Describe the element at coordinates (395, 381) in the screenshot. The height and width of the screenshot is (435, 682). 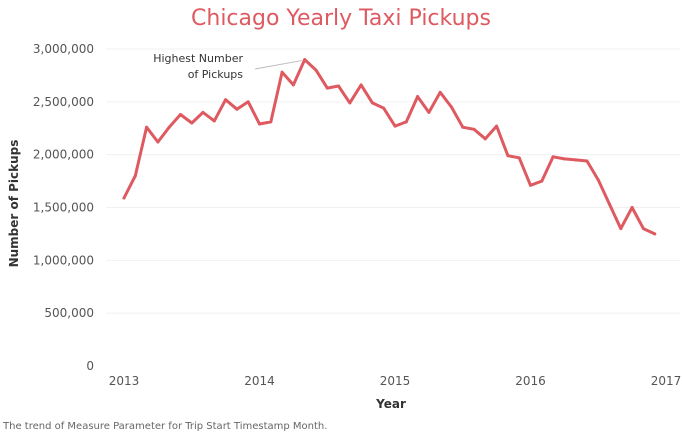
I see `x-tick-label: 2015` at that location.